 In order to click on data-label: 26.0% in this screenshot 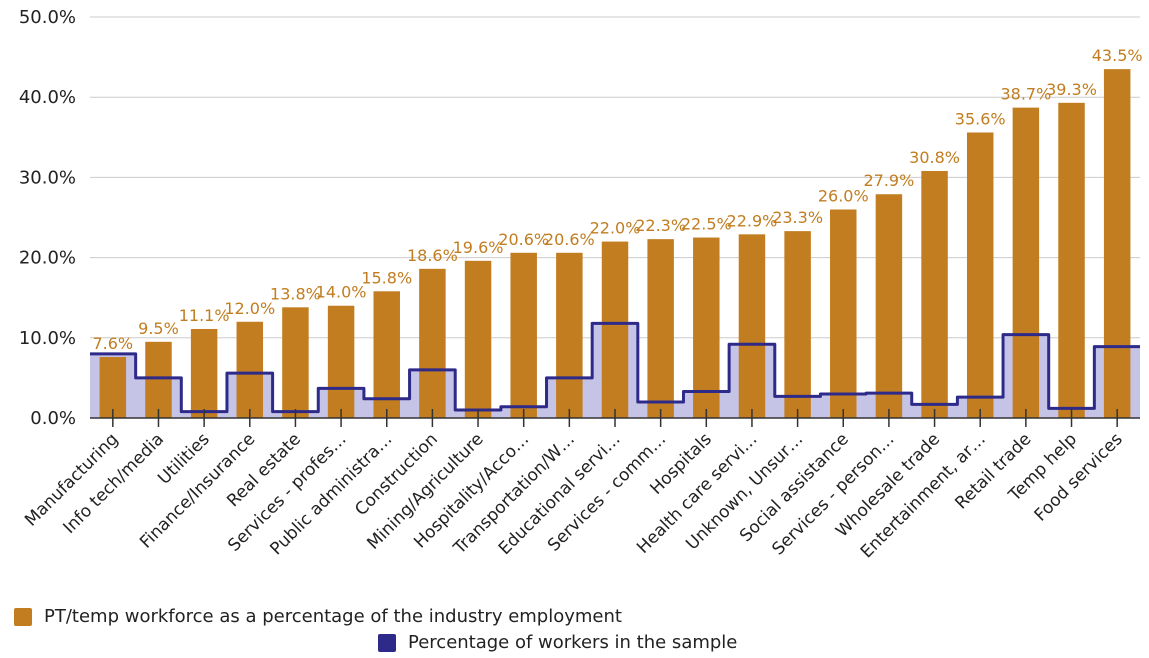, I will do `click(843, 195)`.